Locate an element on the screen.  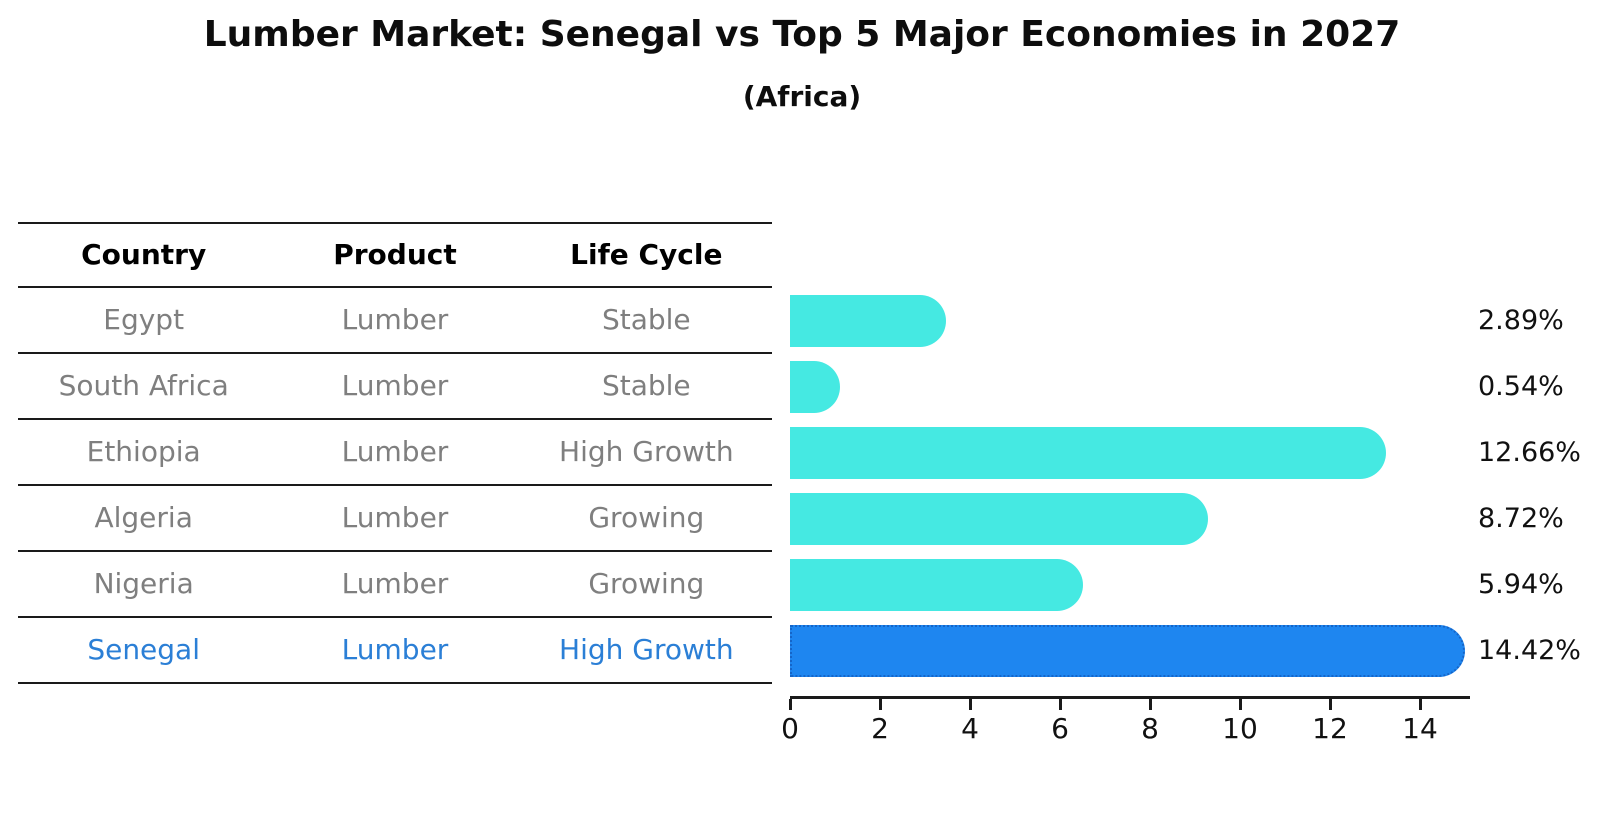
value-label-senegal: 14.42% is located at coordinates (1529, 650).